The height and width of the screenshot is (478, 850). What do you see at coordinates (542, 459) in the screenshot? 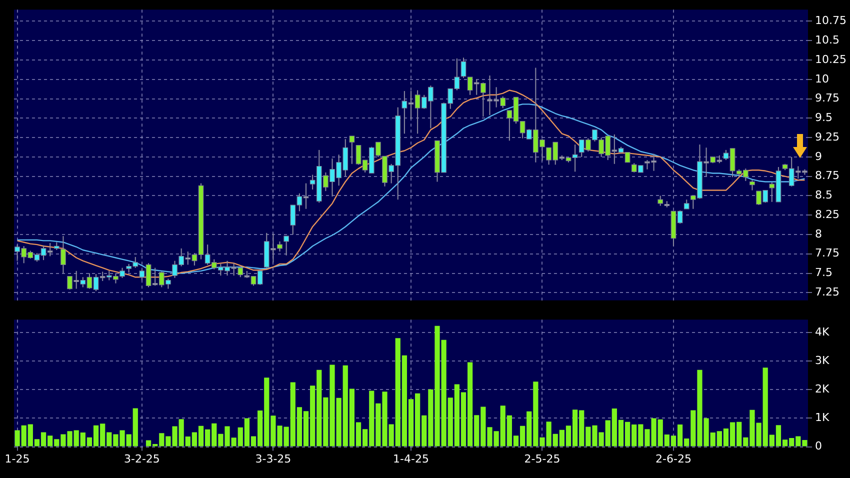
I see `x-tick-label: 2-5-25` at bounding box center [542, 459].